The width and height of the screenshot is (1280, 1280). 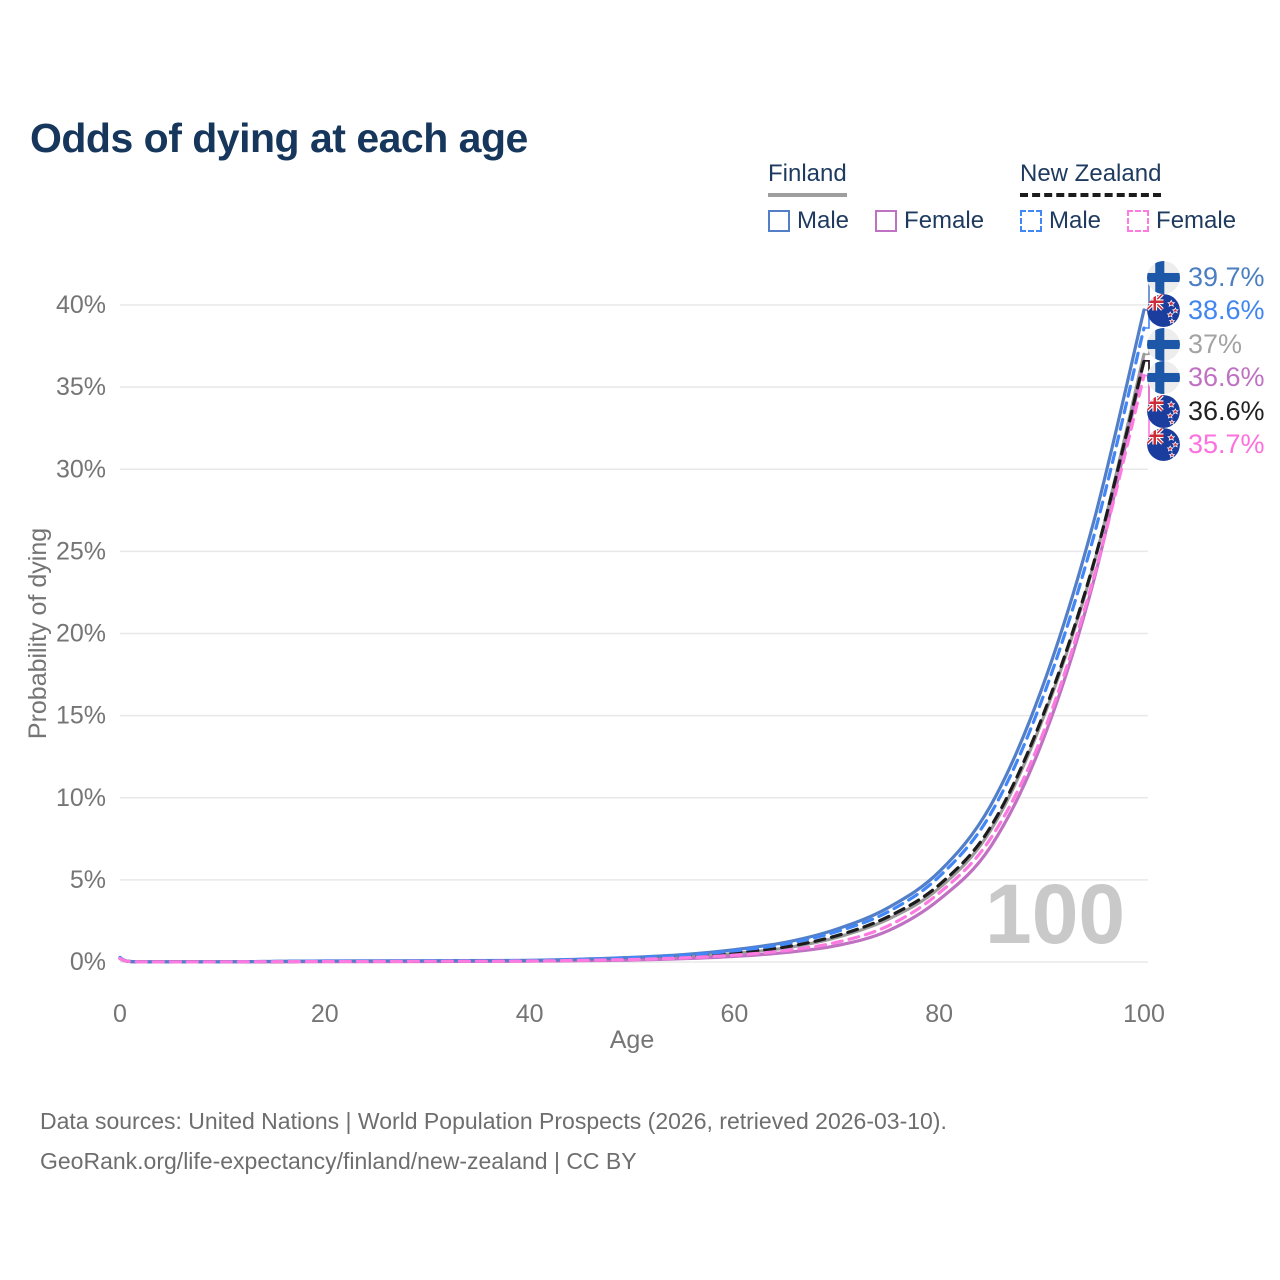 I want to click on x-tick-label: 100, so click(x=1144, y=1014).